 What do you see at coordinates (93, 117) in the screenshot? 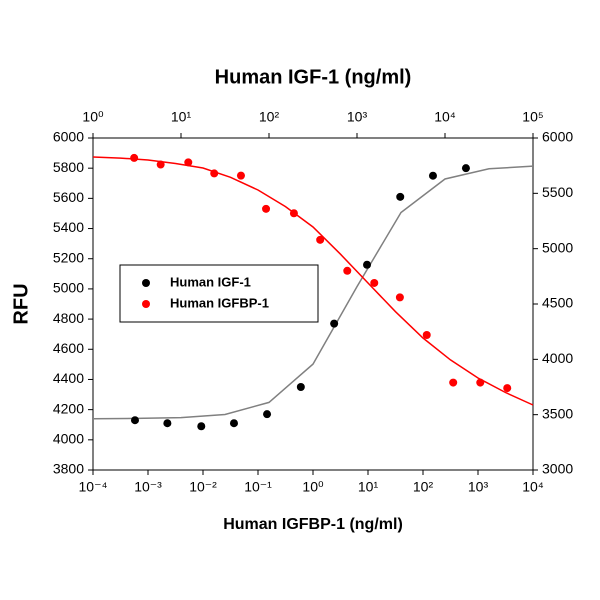
I see `x2-tick-label: 10⁰` at bounding box center [93, 117].